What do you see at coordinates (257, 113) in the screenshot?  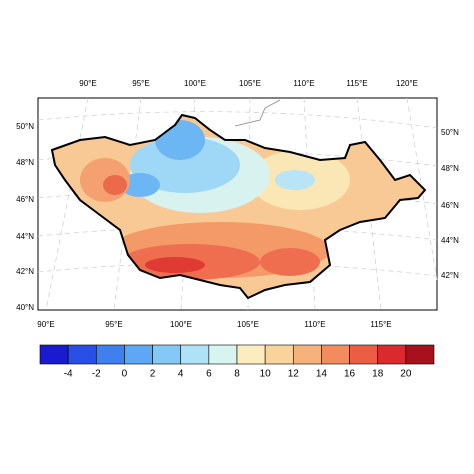 I see `border-line` at bounding box center [257, 113].